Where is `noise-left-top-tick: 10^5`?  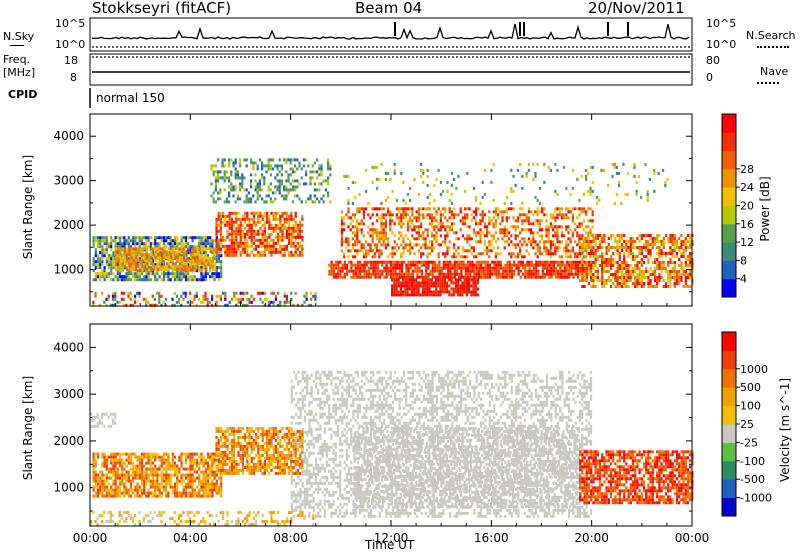 noise-left-top-tick: 10^5 is located at coordinates (70, 23).